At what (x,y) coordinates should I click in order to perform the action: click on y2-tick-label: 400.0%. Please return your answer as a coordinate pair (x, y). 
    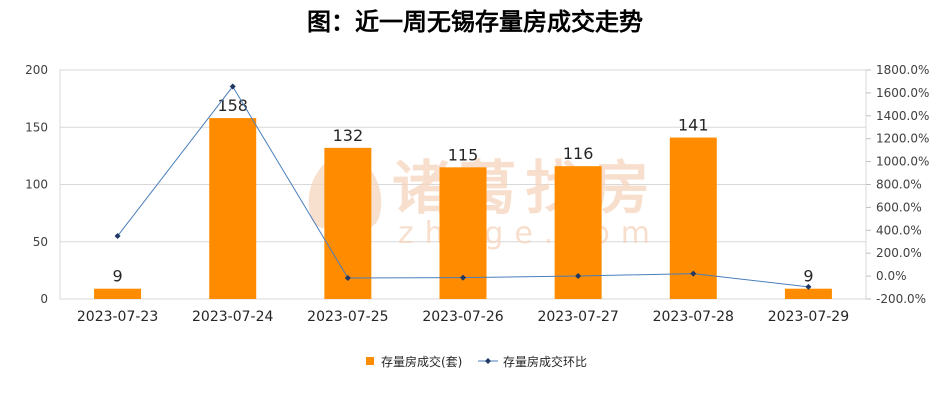
    Looking at the image, I should click on (899, 230).